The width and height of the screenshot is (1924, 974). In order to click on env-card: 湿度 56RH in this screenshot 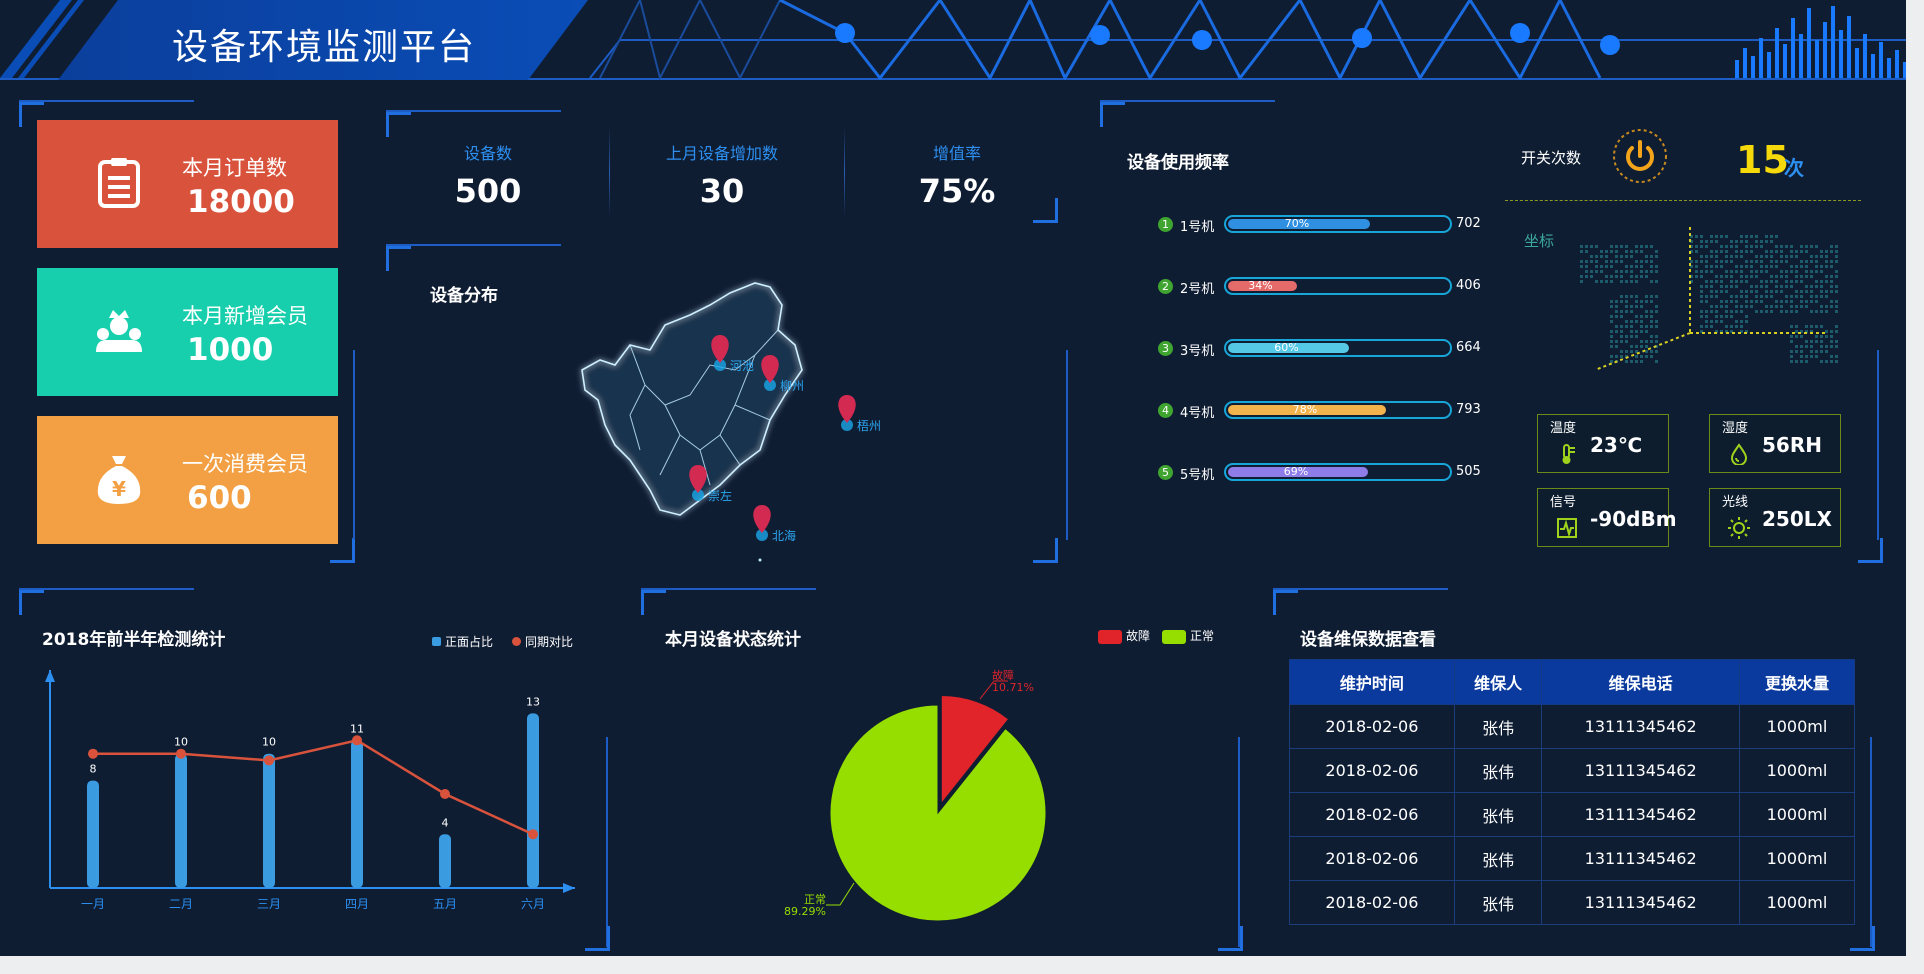, I will do `click(1775, 443)`.